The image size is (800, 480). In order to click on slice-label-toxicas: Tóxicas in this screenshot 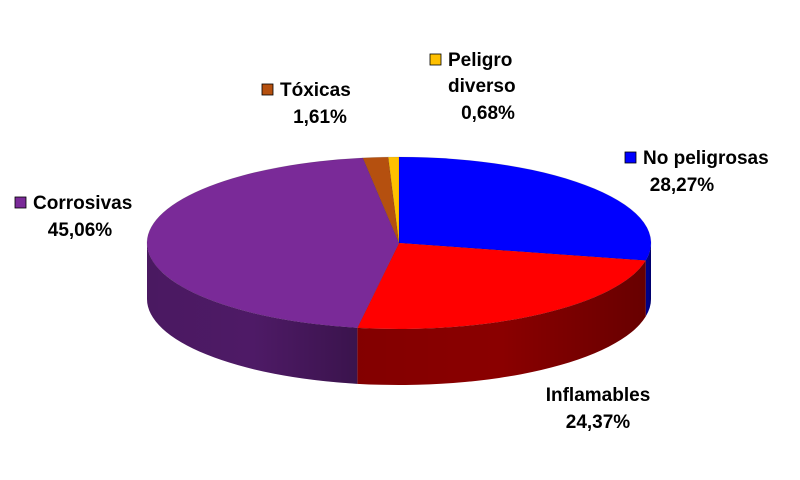, I will do `click(315, 90)`.